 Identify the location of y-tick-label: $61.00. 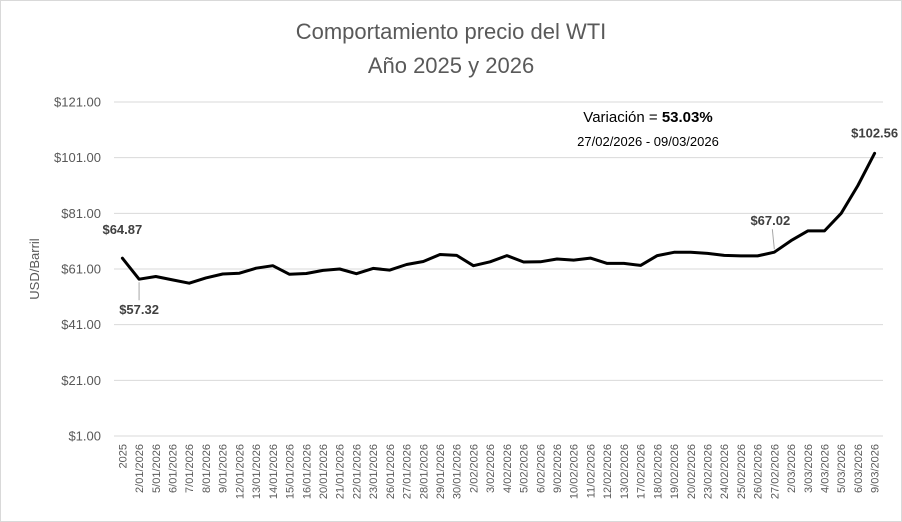
(81, 269).